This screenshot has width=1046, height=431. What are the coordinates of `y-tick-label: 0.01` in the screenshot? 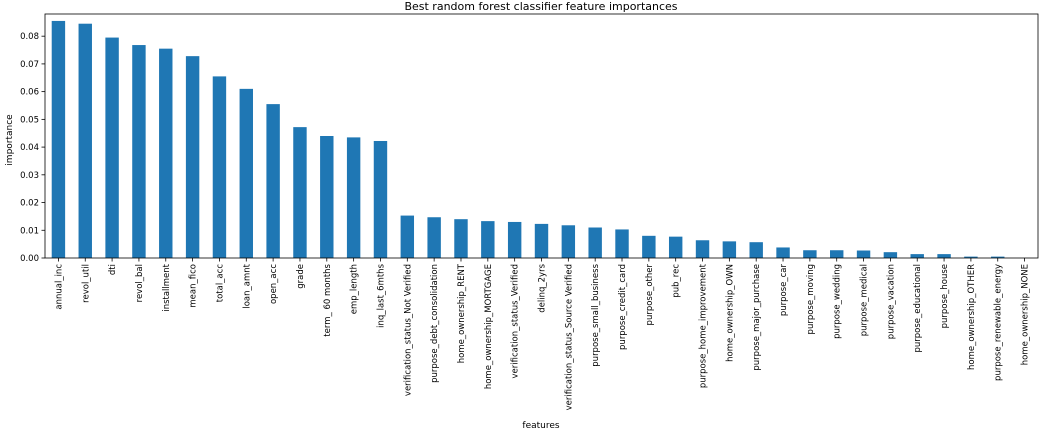 It's located at (29, 231).